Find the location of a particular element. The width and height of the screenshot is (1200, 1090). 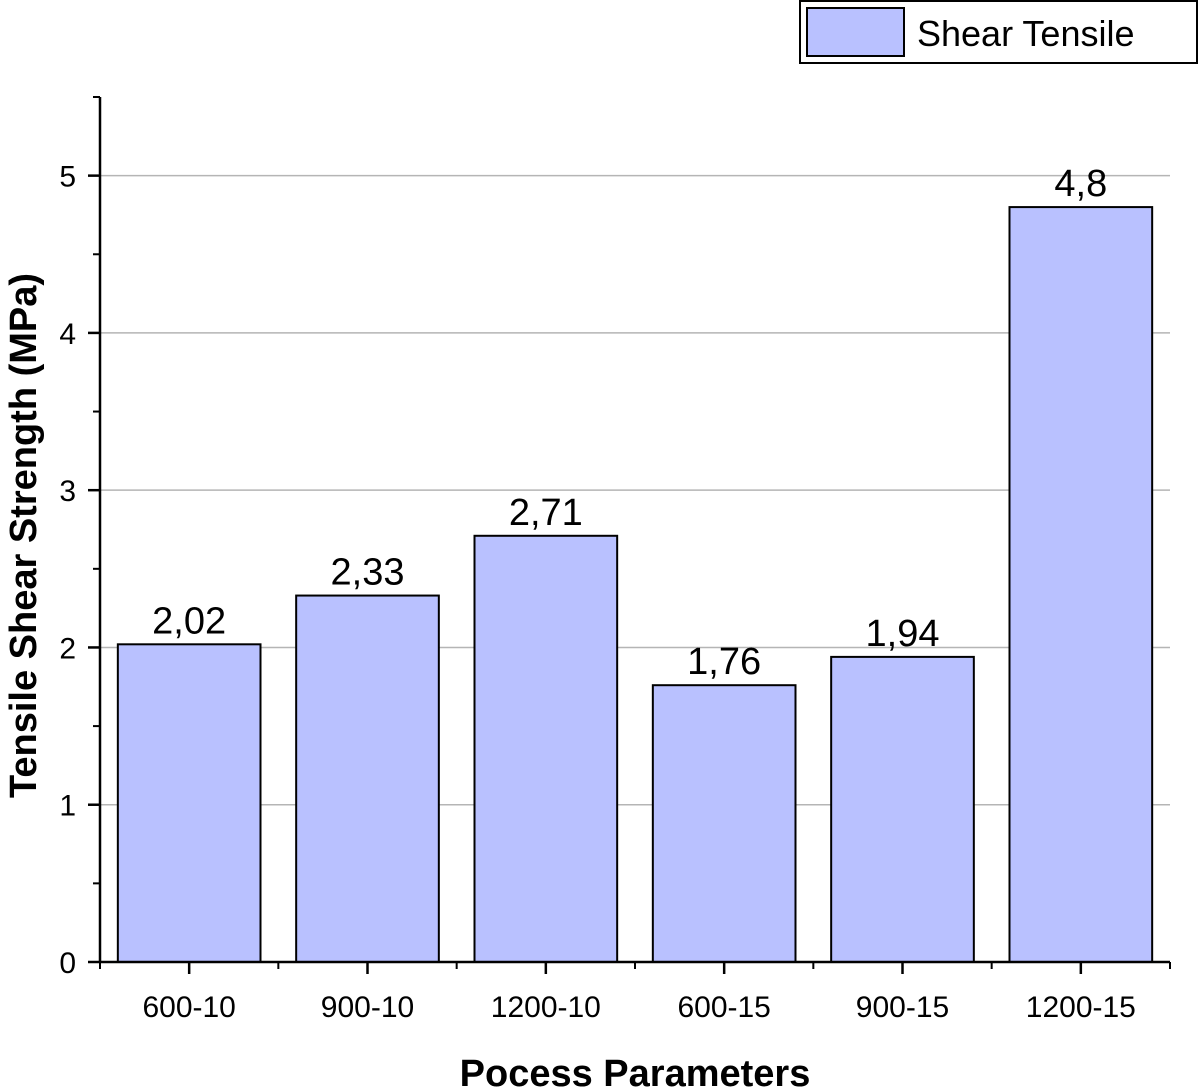

legend: Shear Tensile is located at coordinates (998, 32).